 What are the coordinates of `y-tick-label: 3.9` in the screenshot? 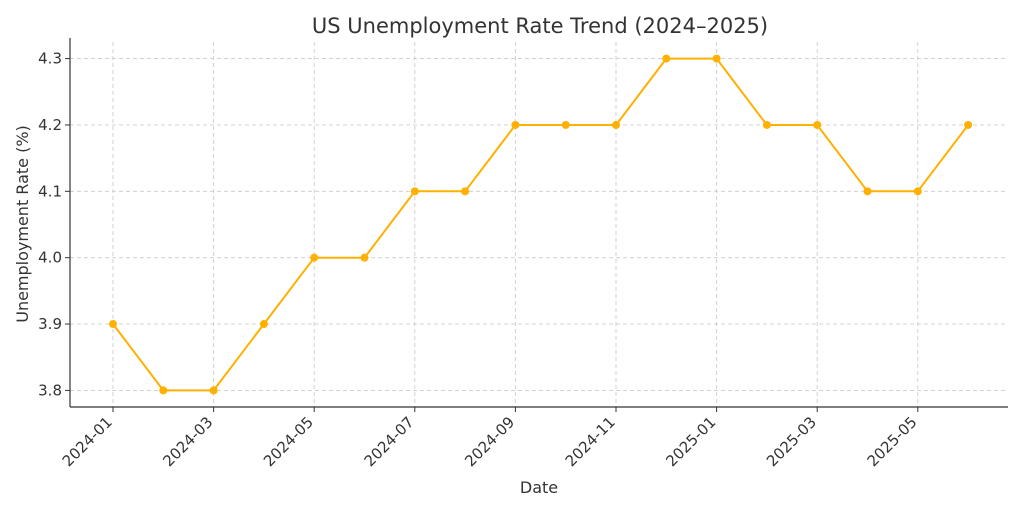 It's located at (50, 324).